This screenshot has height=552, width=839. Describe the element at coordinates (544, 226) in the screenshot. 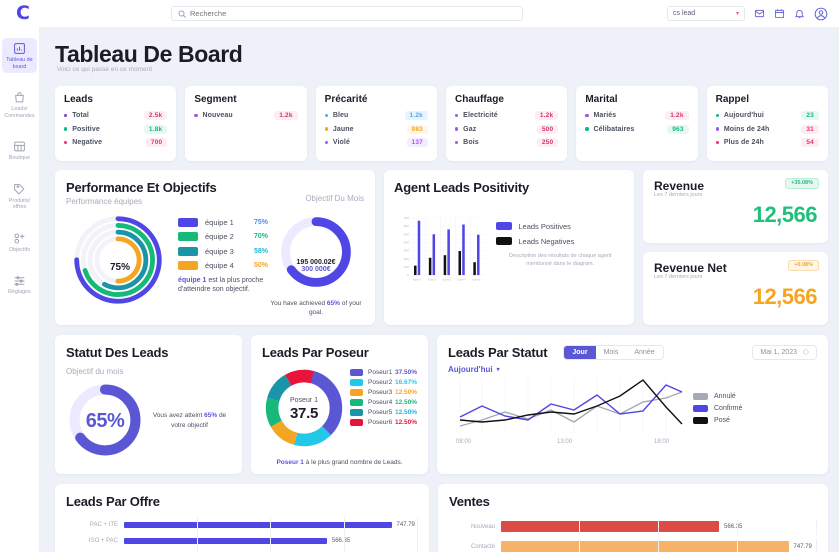

I see `legend-label: Leads Positives` at that location.